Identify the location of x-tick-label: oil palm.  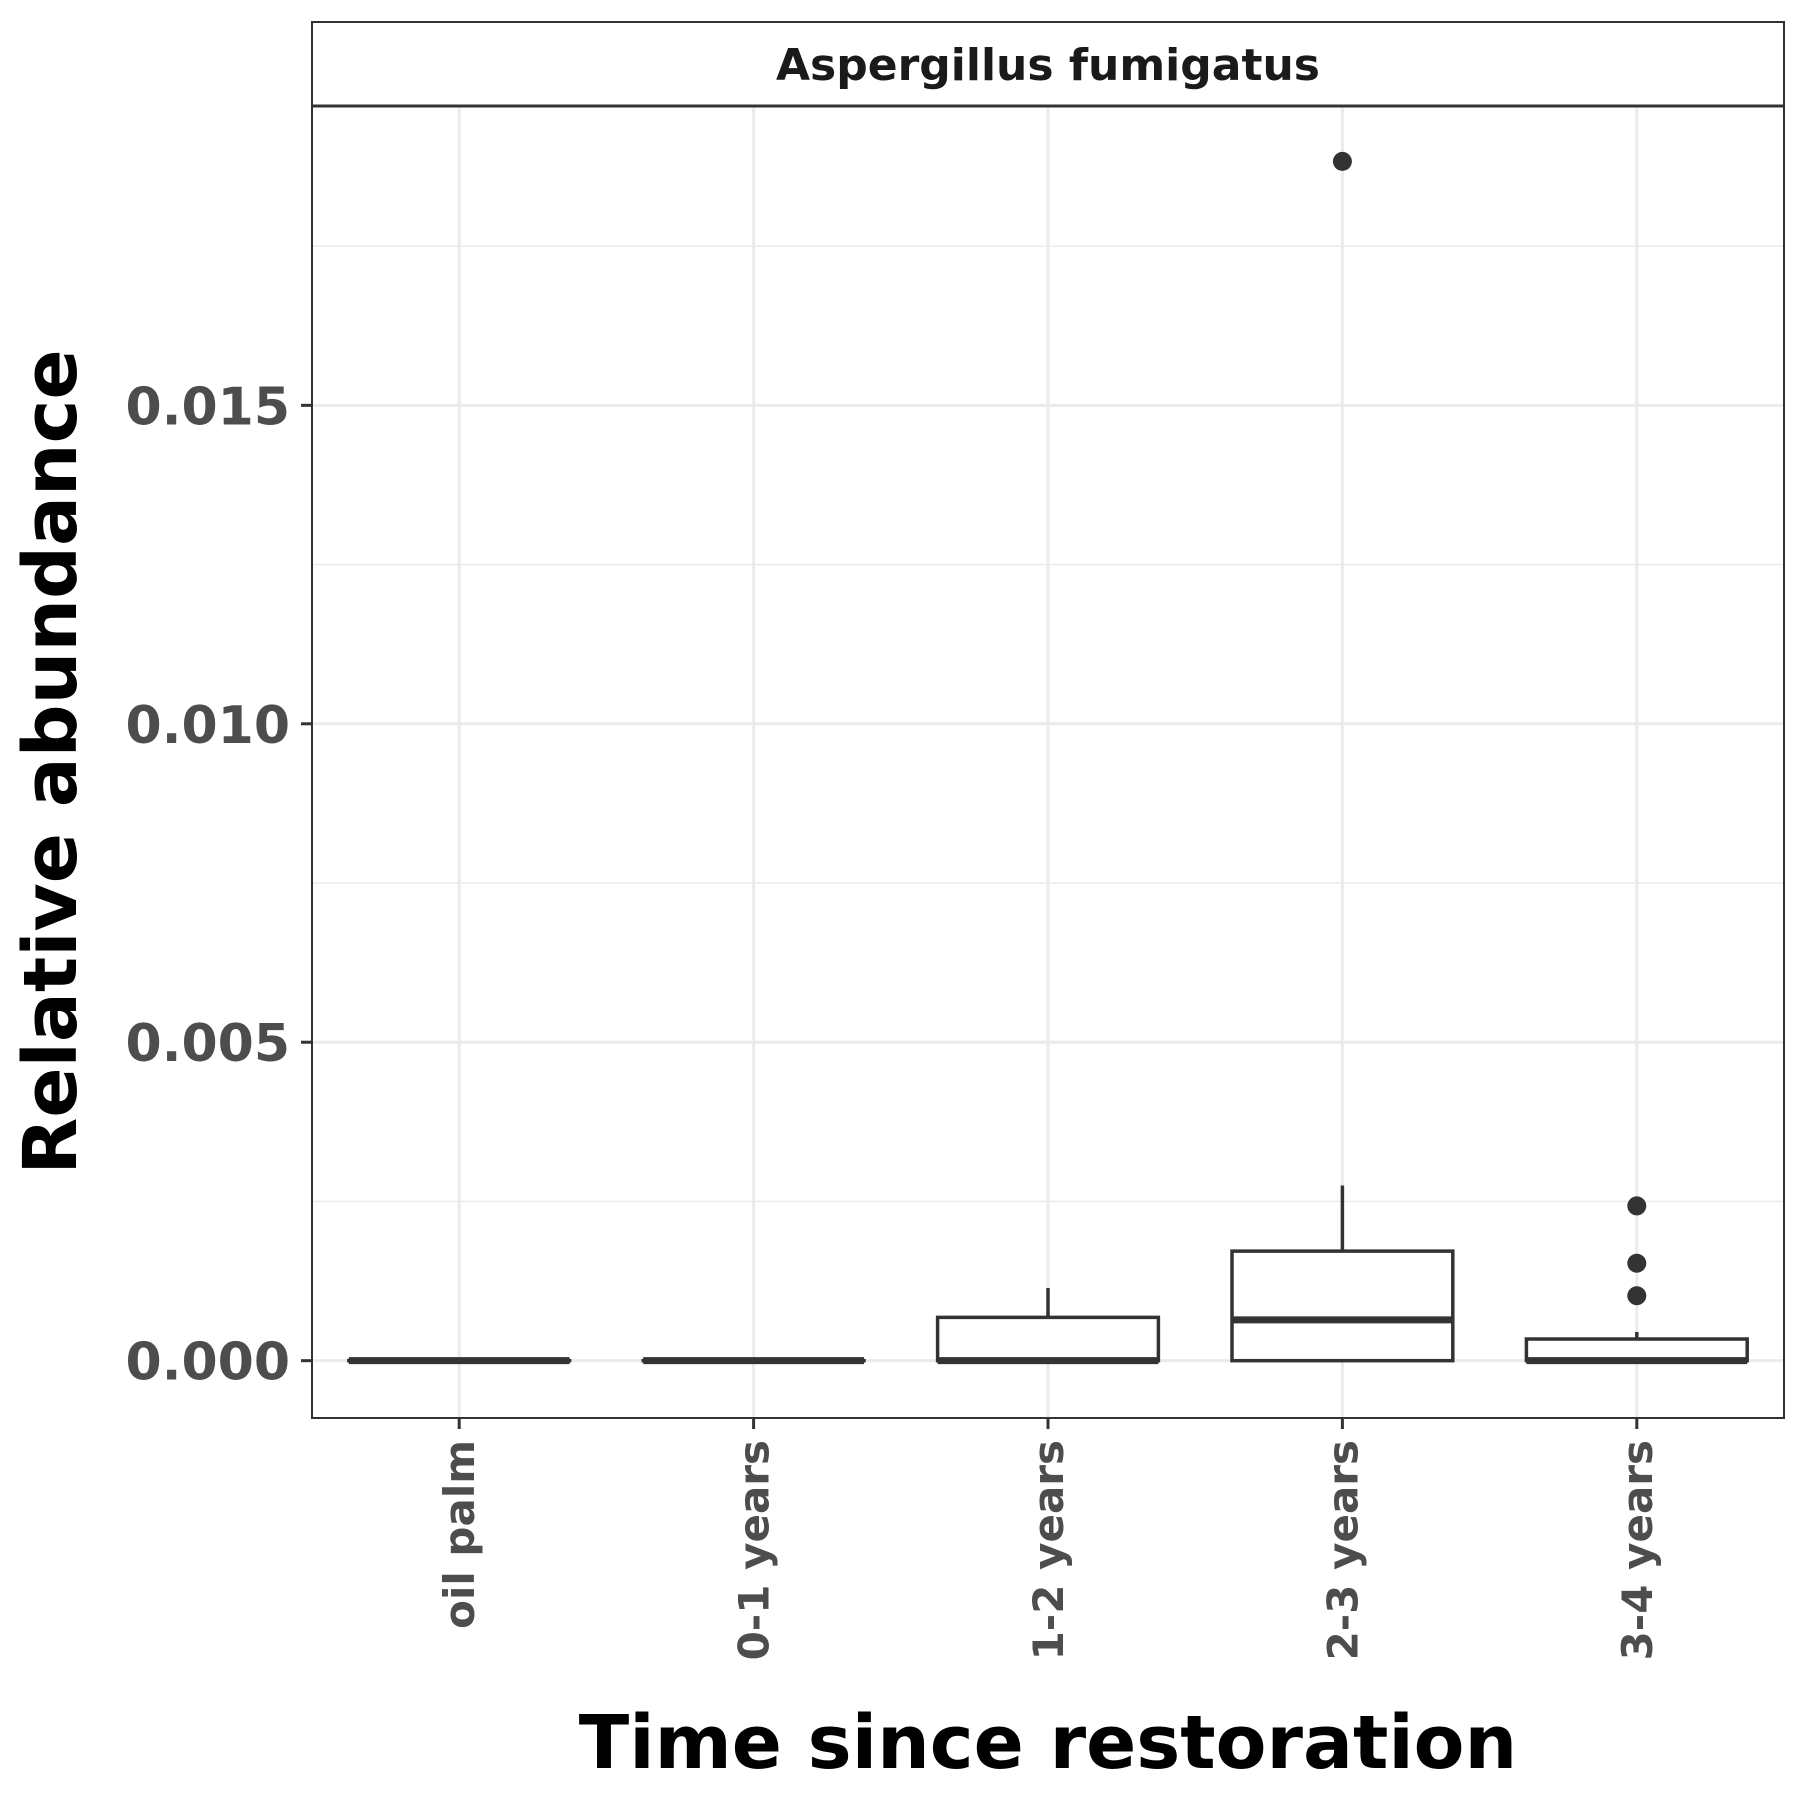
(459, 1534).